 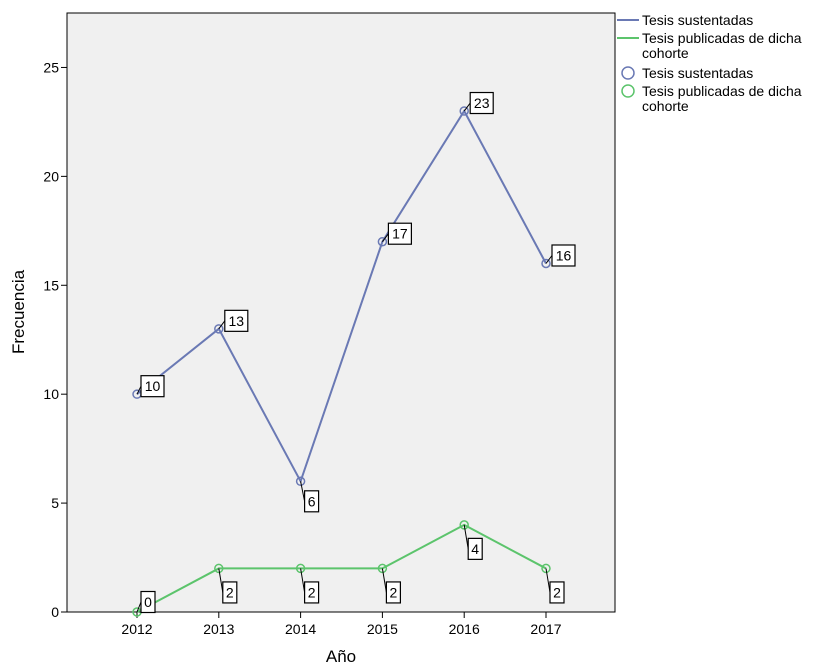 What do you see at coordinates (51, 176) in the screenshot?
I see `y-tick-label: 20` at bounding box center [51, 176].